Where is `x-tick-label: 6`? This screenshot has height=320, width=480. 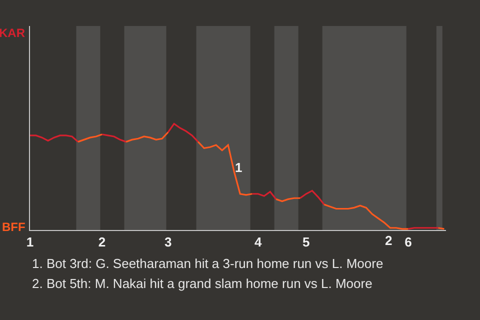 x-tick-label: 6 is located at coordinates (408, 242).